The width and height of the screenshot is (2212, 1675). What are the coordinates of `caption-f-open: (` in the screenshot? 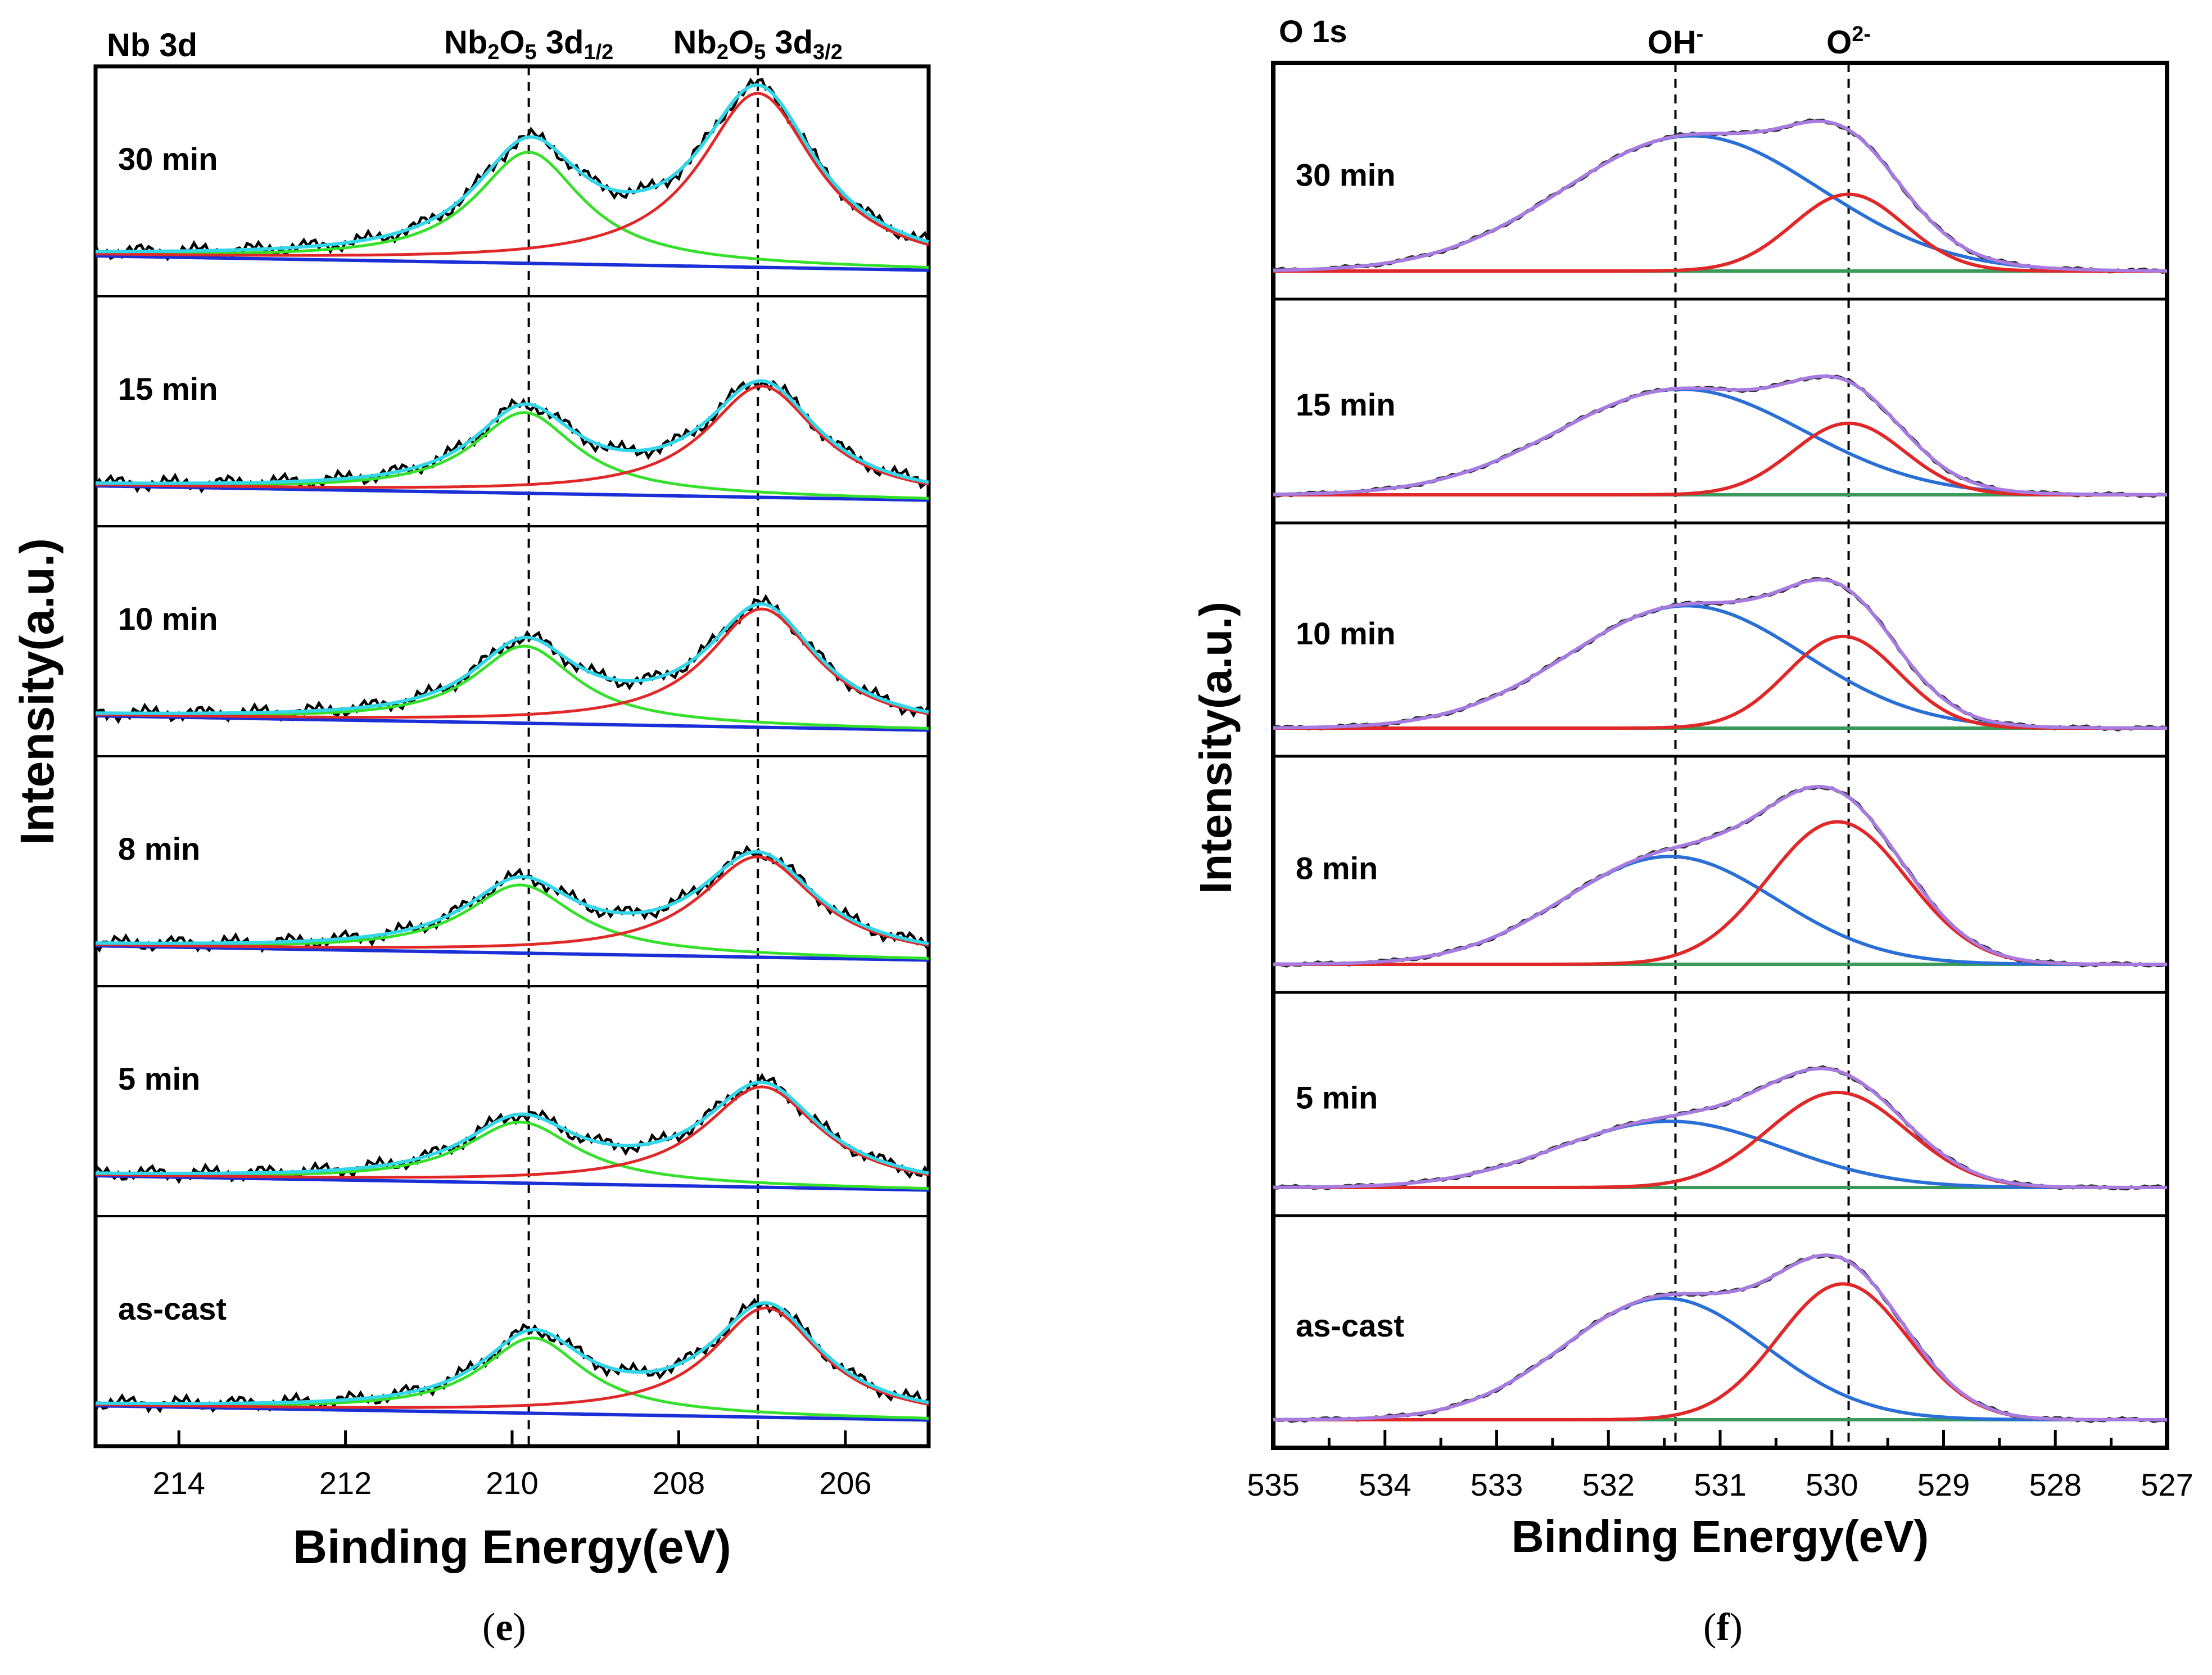 It's located at (1710, 1627).